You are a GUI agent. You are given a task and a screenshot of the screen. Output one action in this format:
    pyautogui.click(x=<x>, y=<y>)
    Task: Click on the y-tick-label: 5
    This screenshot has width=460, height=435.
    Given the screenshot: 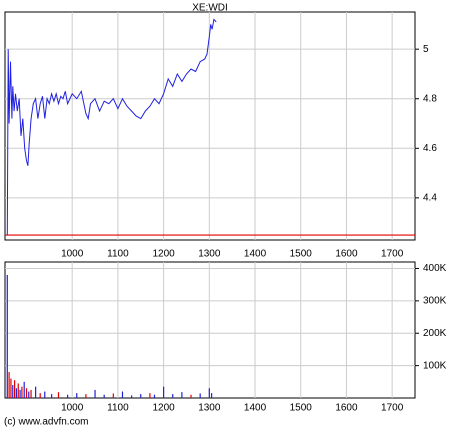 What is the action you would take?
    pyautogui.click(x=426, y=49)
    